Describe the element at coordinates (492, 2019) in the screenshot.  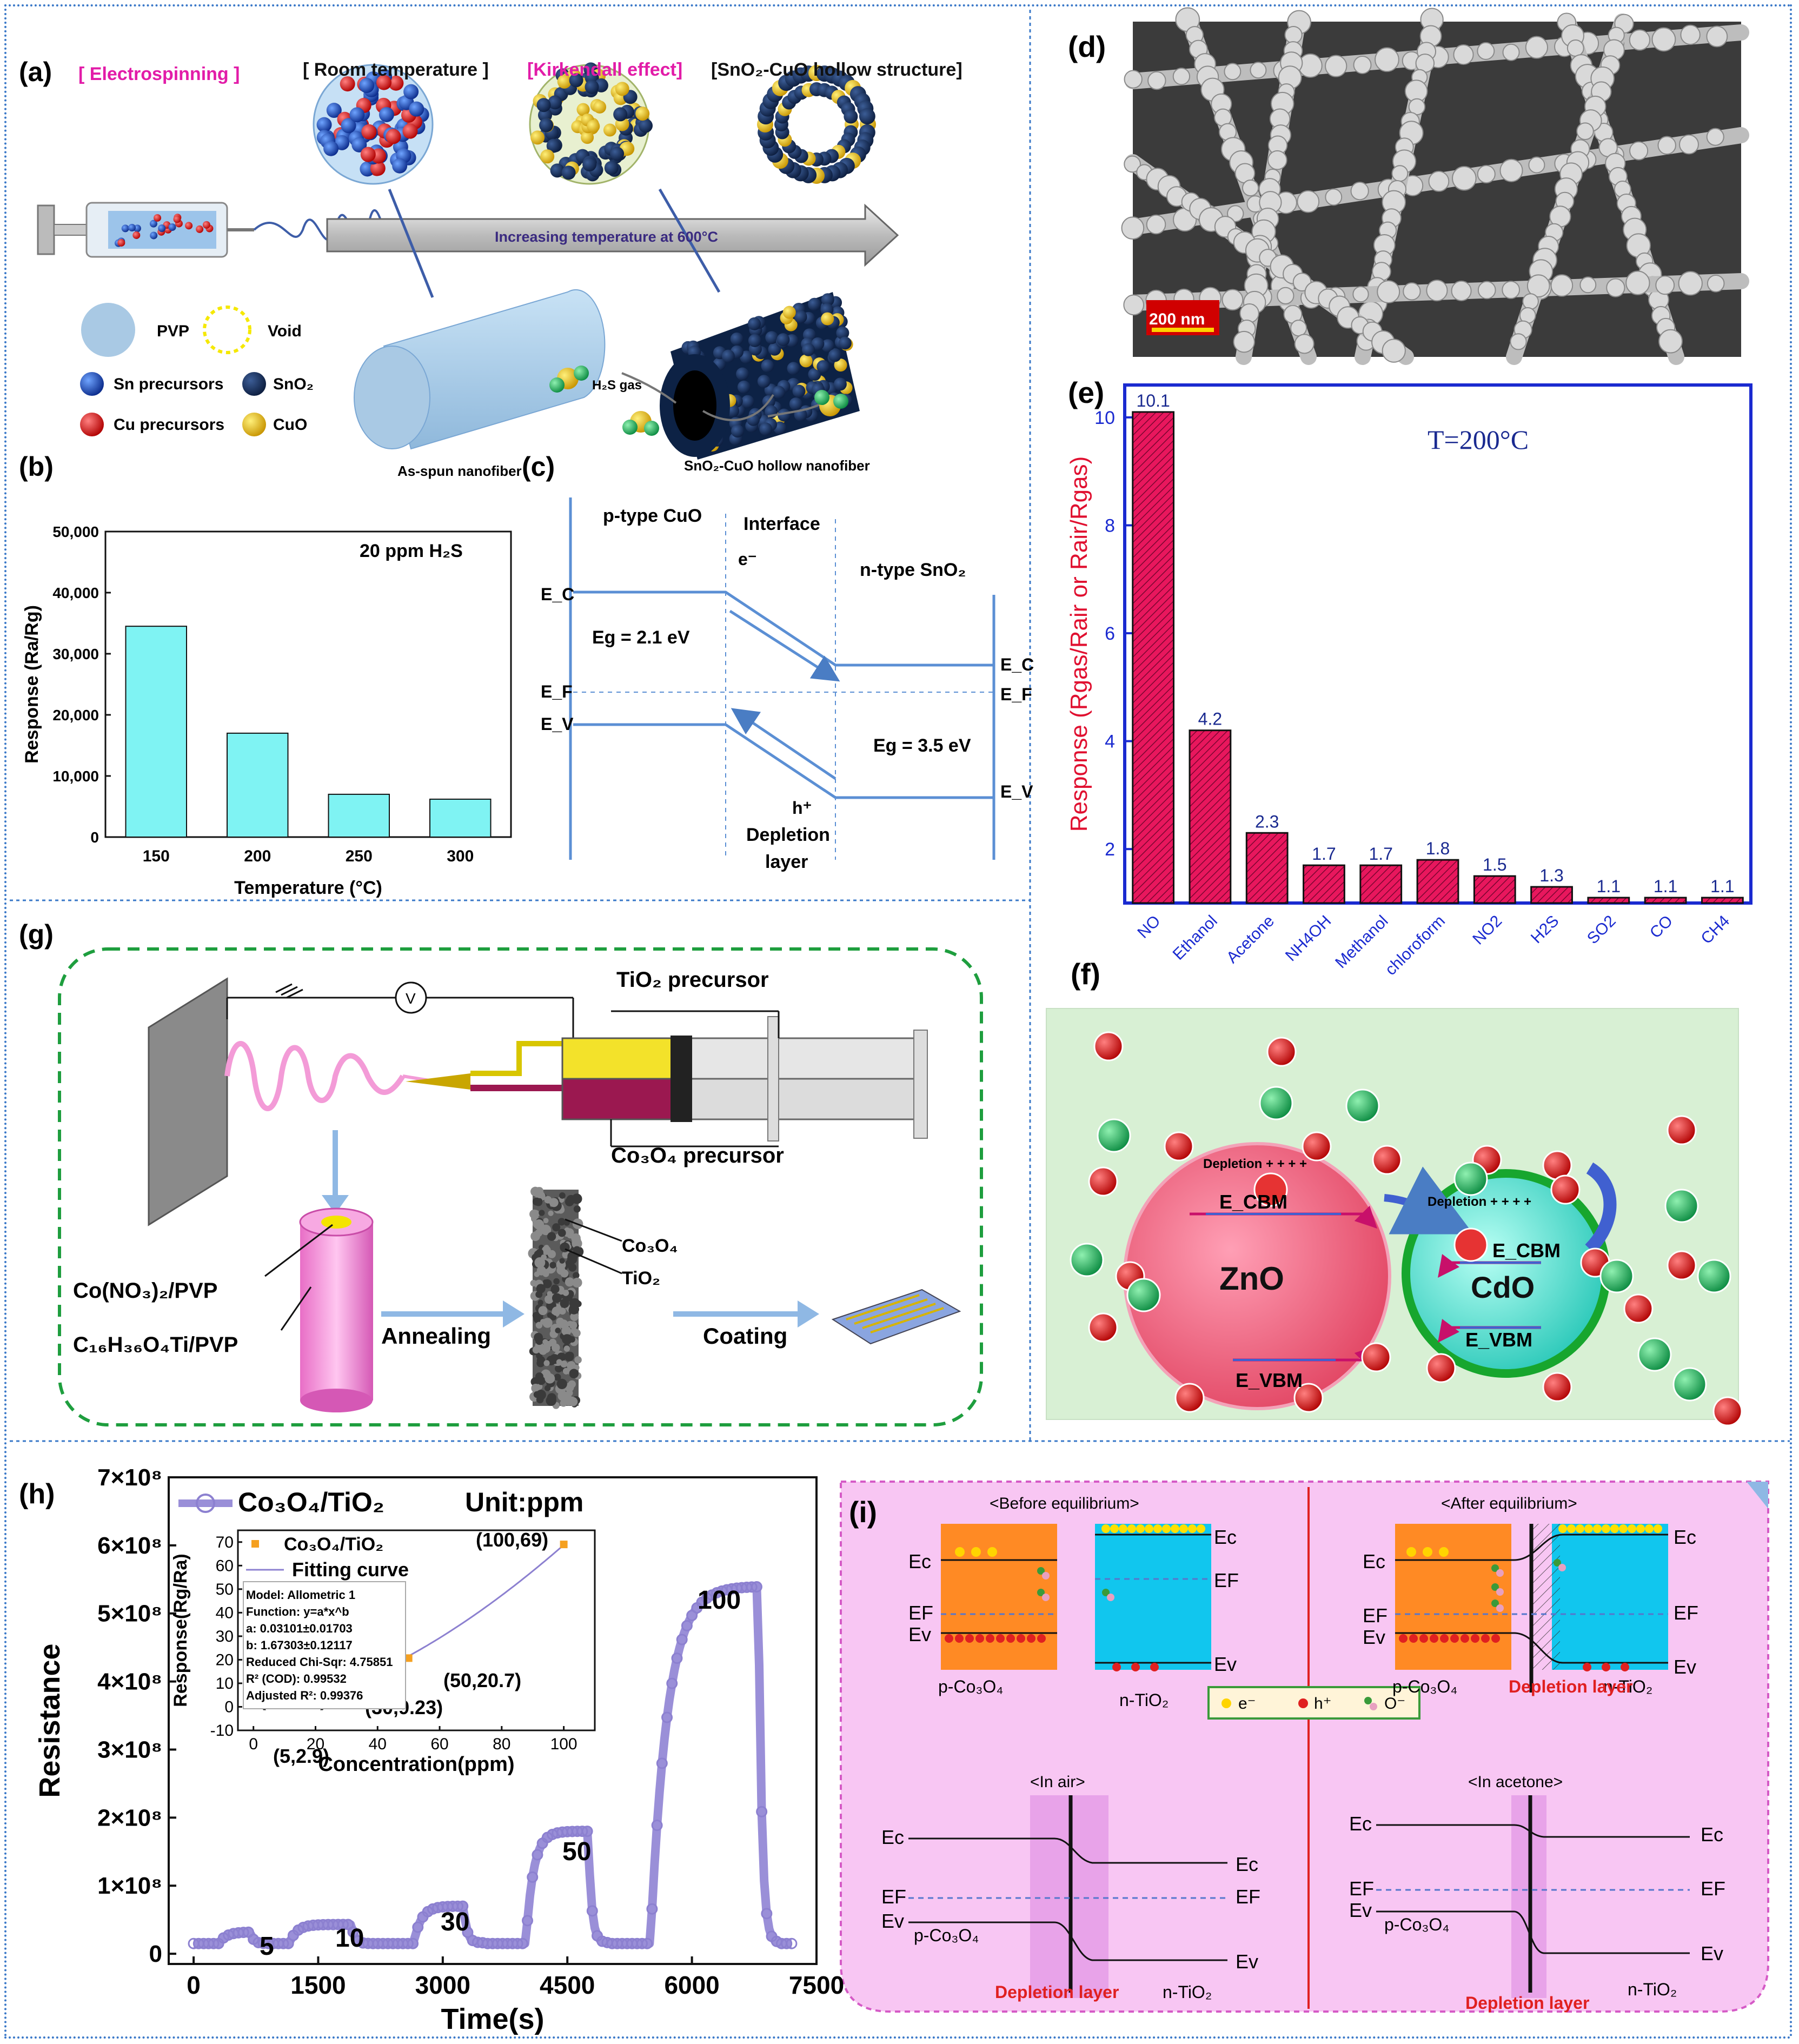
I see `xlabel-h: Time(s)` at that location.